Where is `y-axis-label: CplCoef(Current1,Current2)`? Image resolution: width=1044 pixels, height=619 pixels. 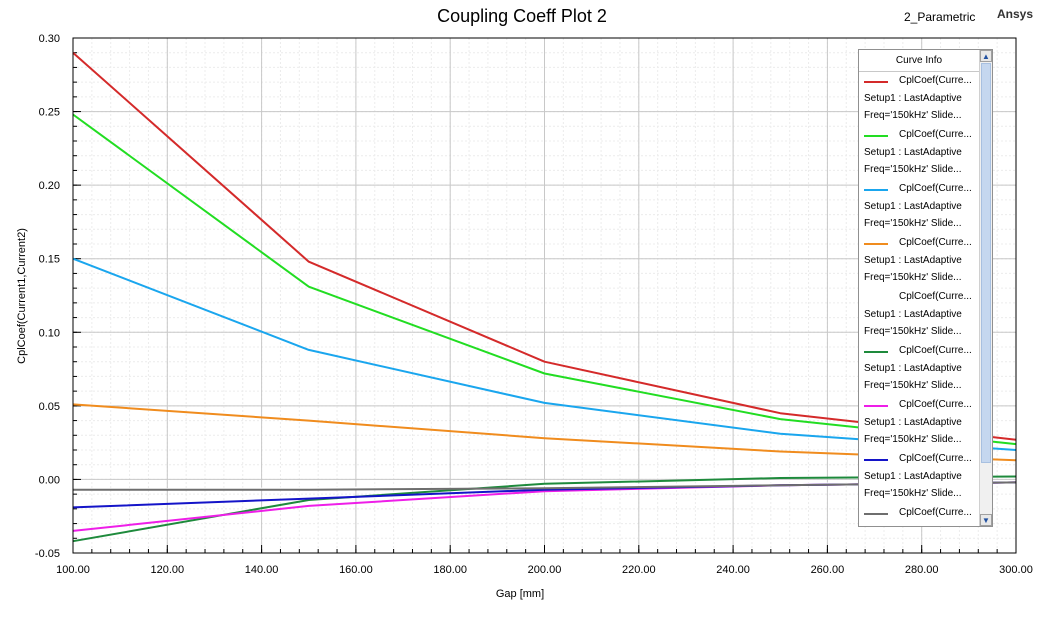 y-axis-label: CplCoef(Current1,Current2) is located at coordinates (22, 296).